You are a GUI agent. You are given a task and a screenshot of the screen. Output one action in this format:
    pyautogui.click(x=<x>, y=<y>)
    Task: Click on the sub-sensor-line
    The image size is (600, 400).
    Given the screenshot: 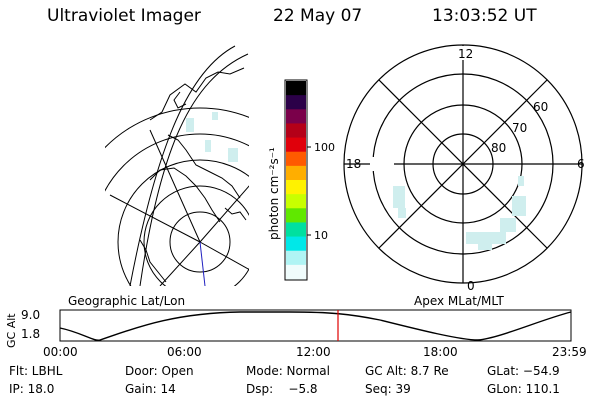 What is the action you would take?
    pyautogui.click(x=202, y=263)
    